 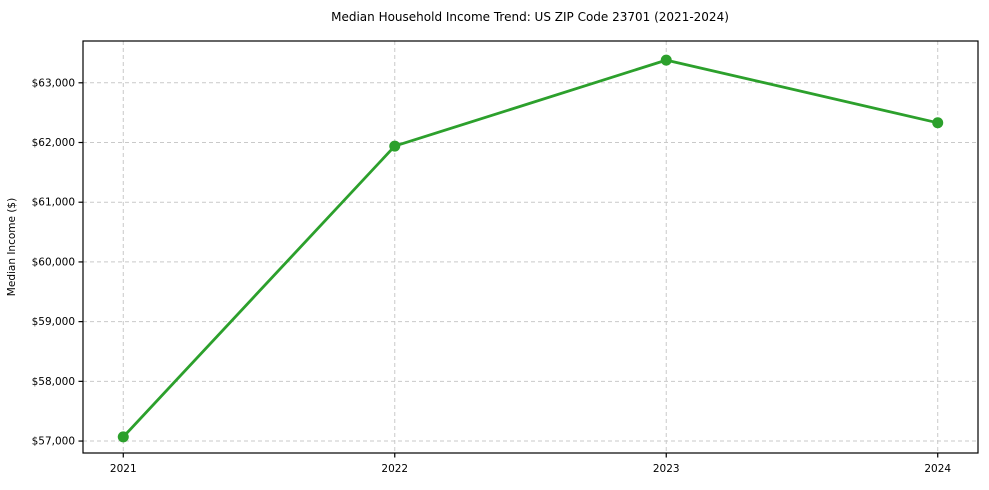 What do you see at coordinates (937, 469) in the screenshot?
I see `x-tick-label: 2024` at bounding box center [937, 469].